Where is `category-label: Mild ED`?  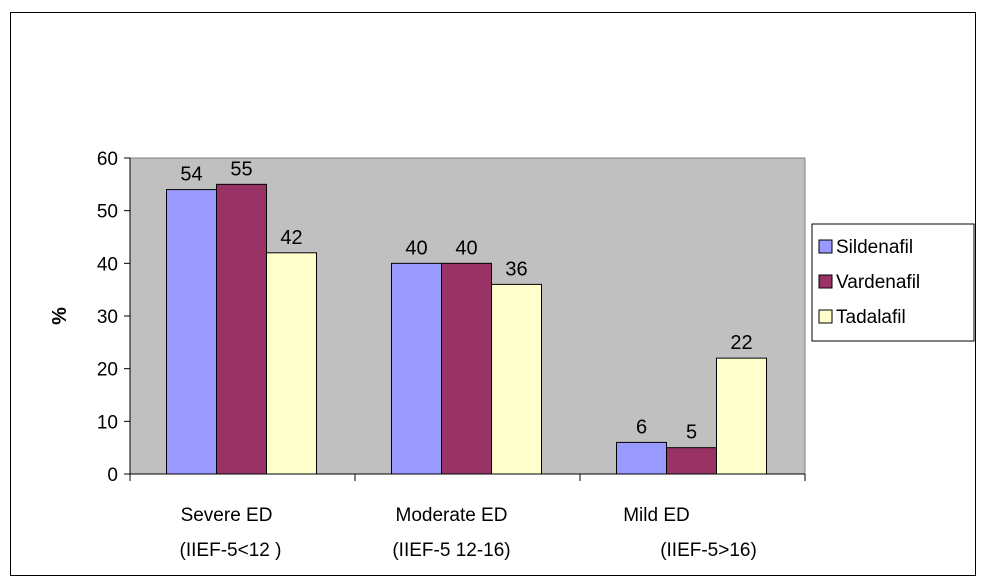
category-label: Mild ED is located at coordinates (656, 515).